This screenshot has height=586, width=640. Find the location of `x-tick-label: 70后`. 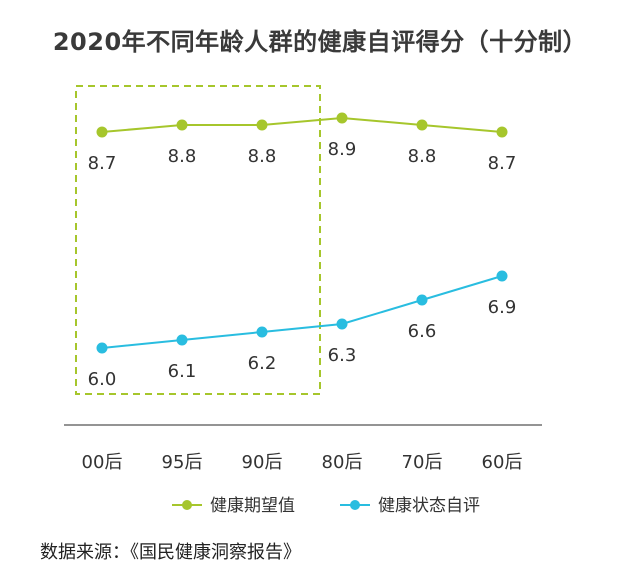

x-tick-label: 70后 is located at coordinates (422, 462).